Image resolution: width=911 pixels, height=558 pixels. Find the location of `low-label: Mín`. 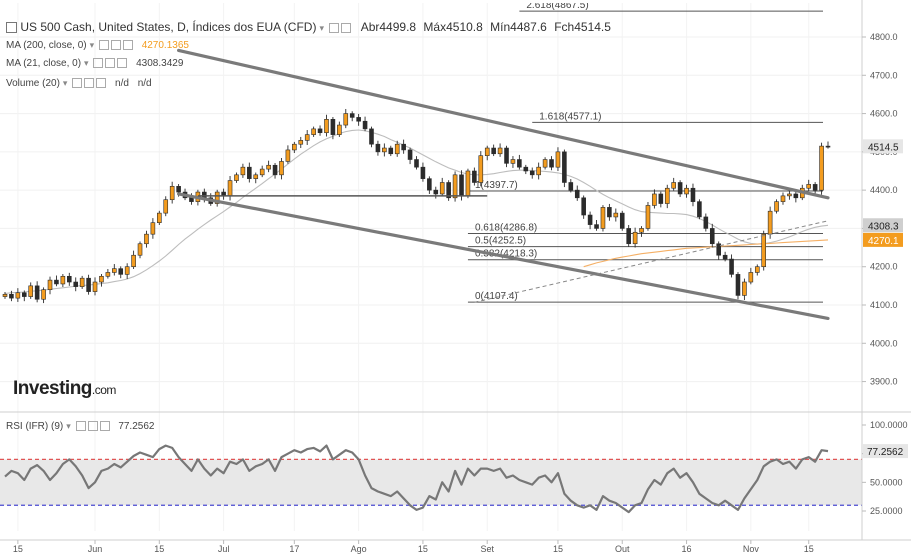

low-label: Mín is located at coordinates (500, 27).